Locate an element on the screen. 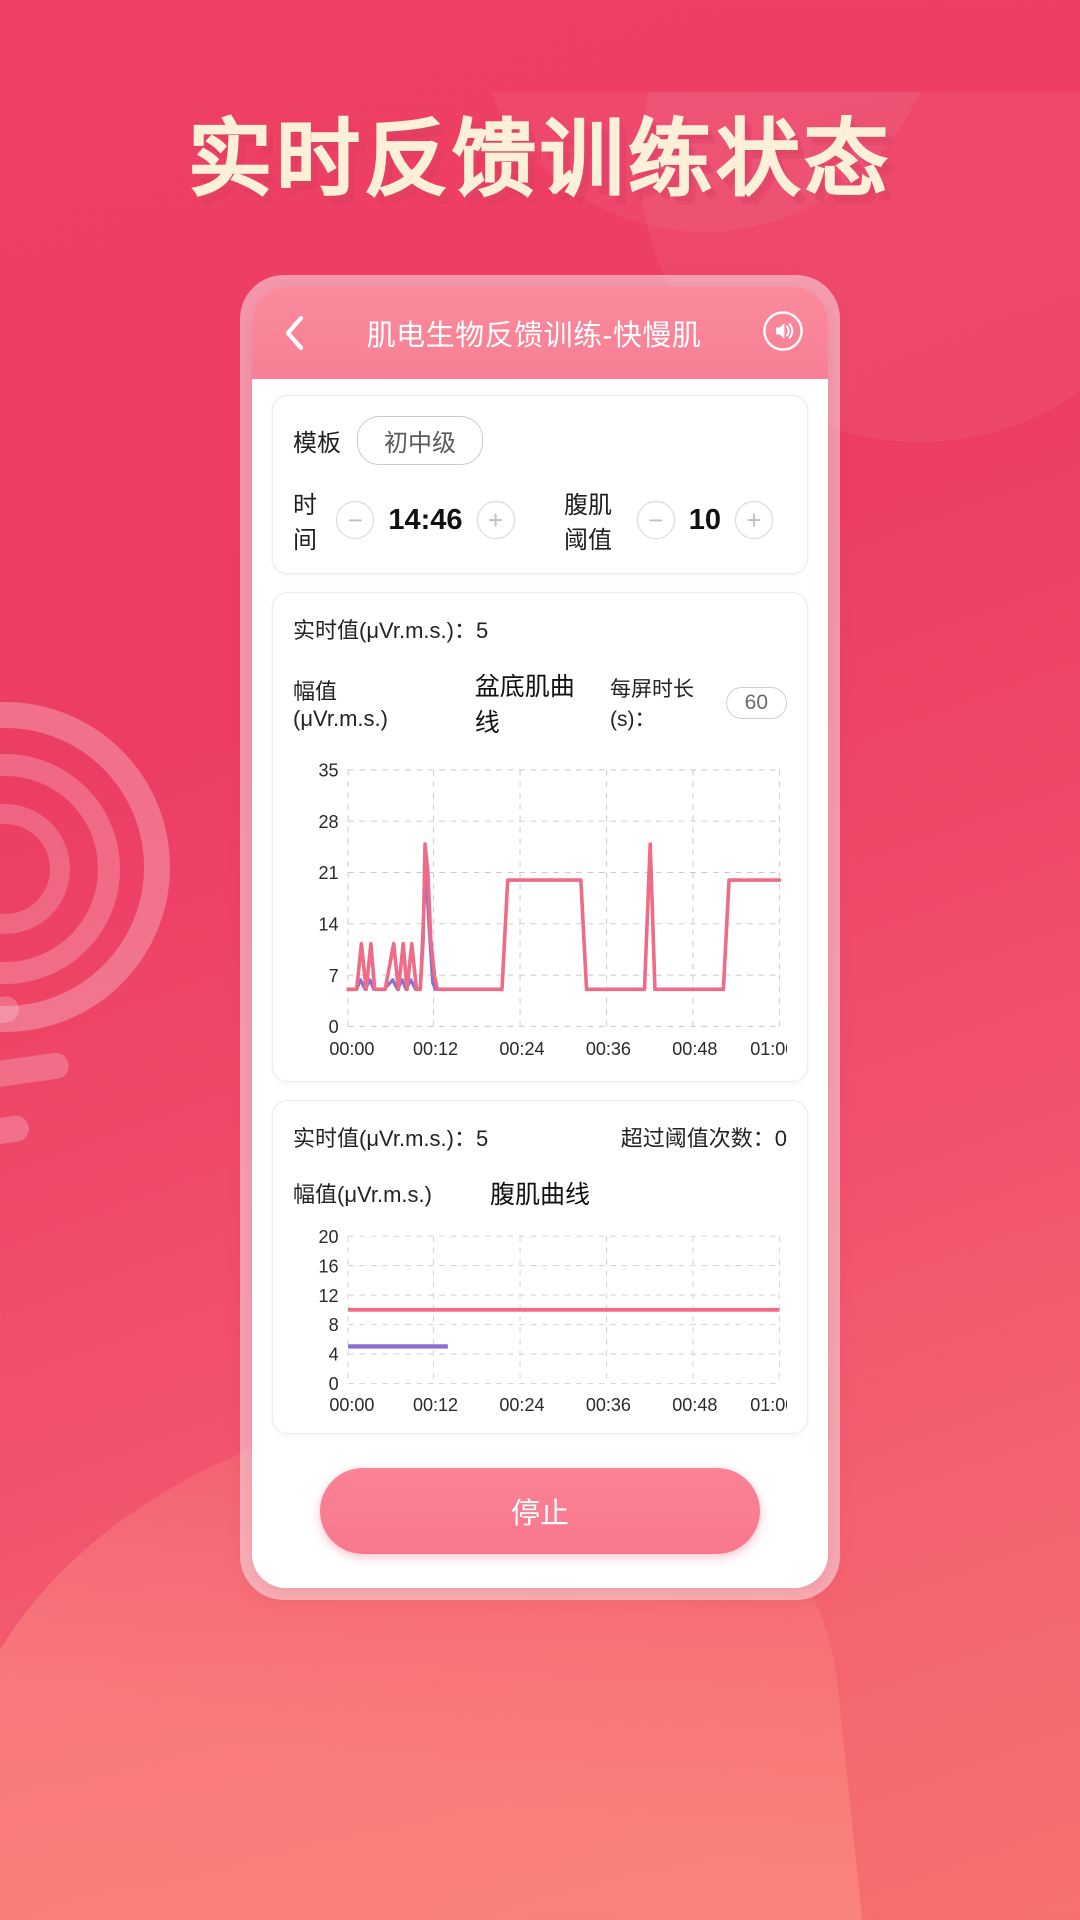 The width and height of the screenshot is (1080, 1920). pelvic-floor-svg: 35 28 21 14 7 0 00:00 00:12 00:24 0 is located at coordinates (553, 910).